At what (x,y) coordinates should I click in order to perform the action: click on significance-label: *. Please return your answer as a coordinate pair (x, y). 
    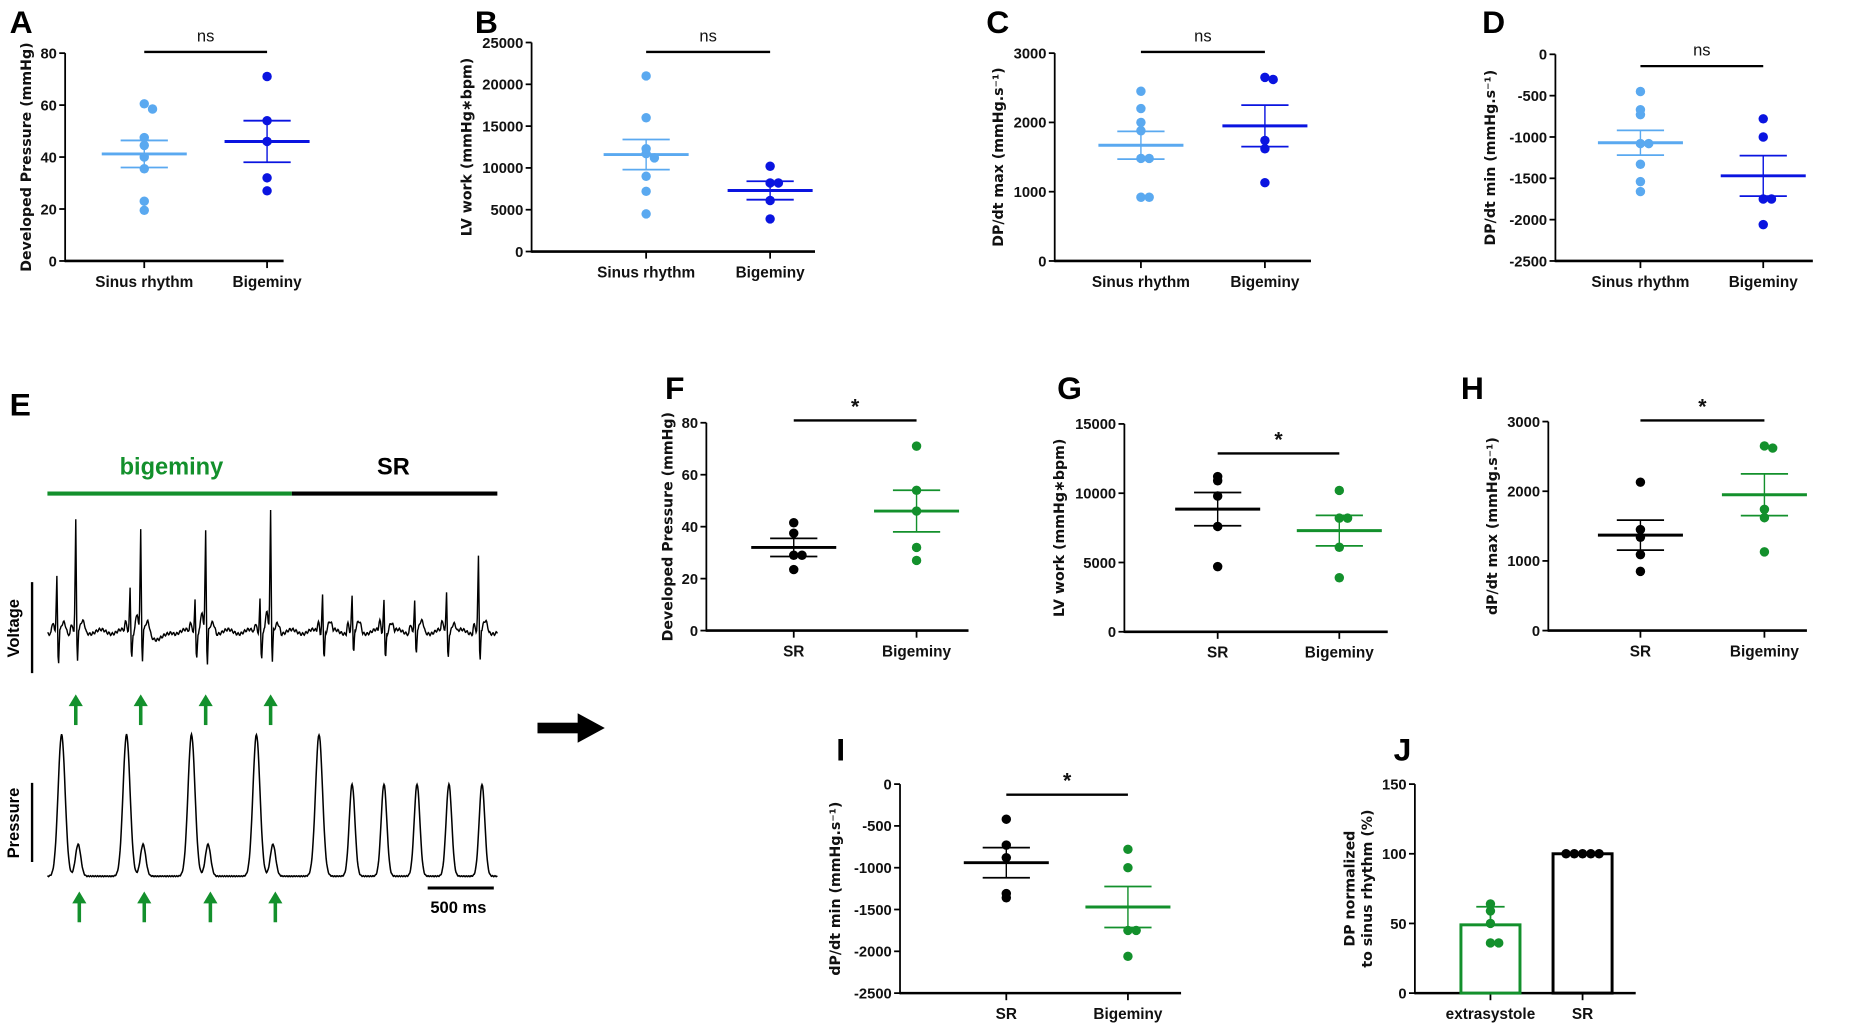
    Looking at the image, I should click on (1702, 406).